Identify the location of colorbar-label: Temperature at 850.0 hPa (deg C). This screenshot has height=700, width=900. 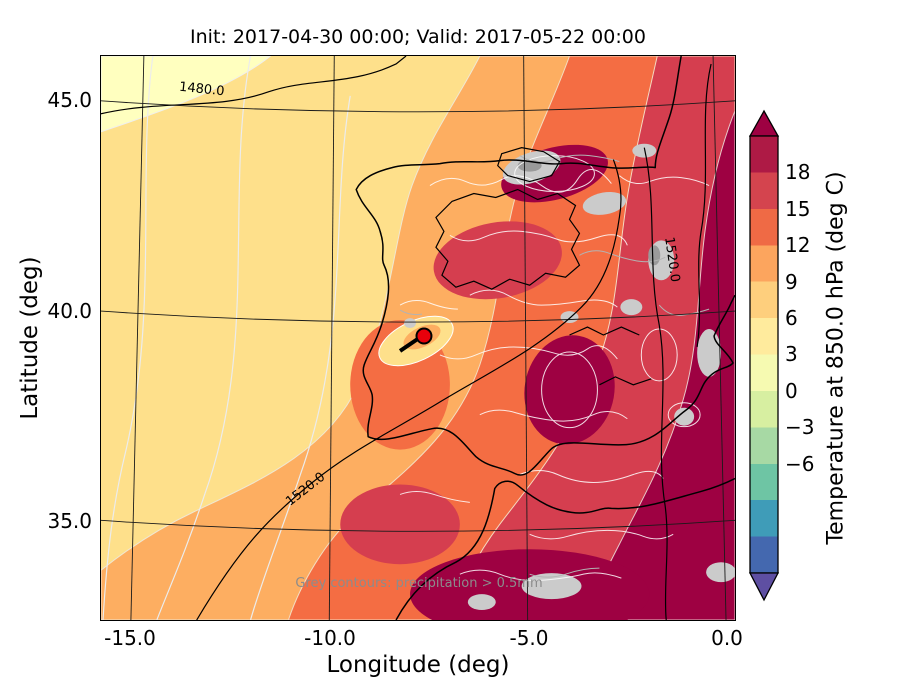
(836, 358).